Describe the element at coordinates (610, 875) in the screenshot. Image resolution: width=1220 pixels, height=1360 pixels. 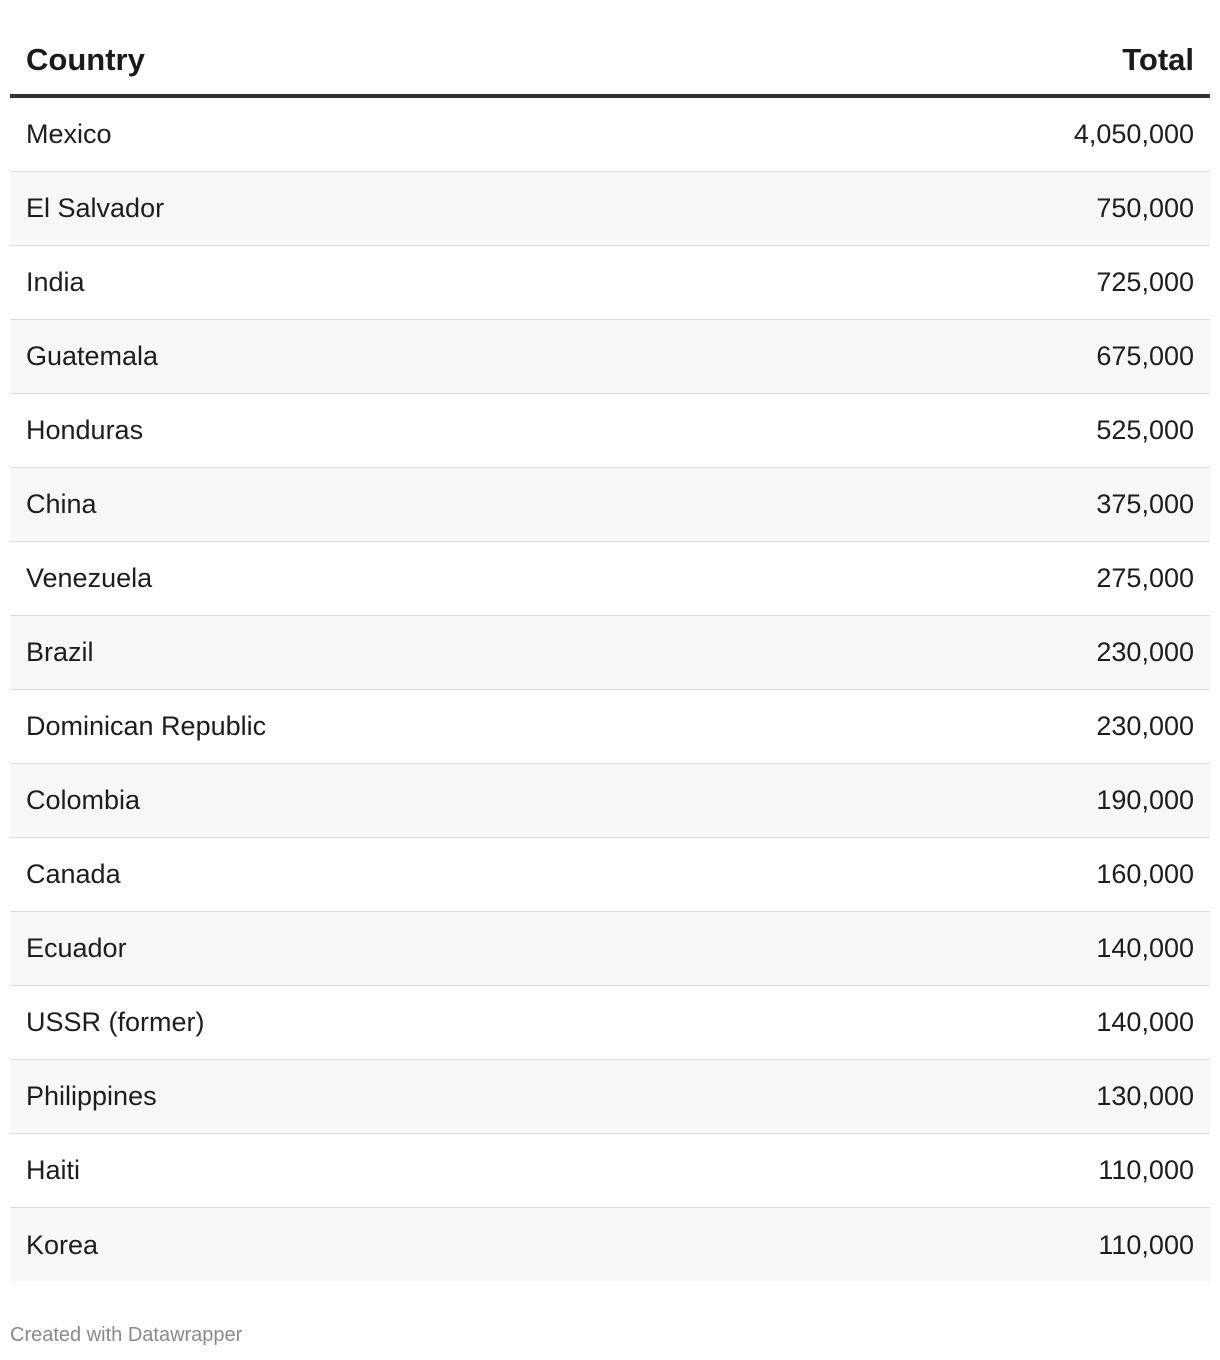
I see `table-row: Canada 160,000` at that location.